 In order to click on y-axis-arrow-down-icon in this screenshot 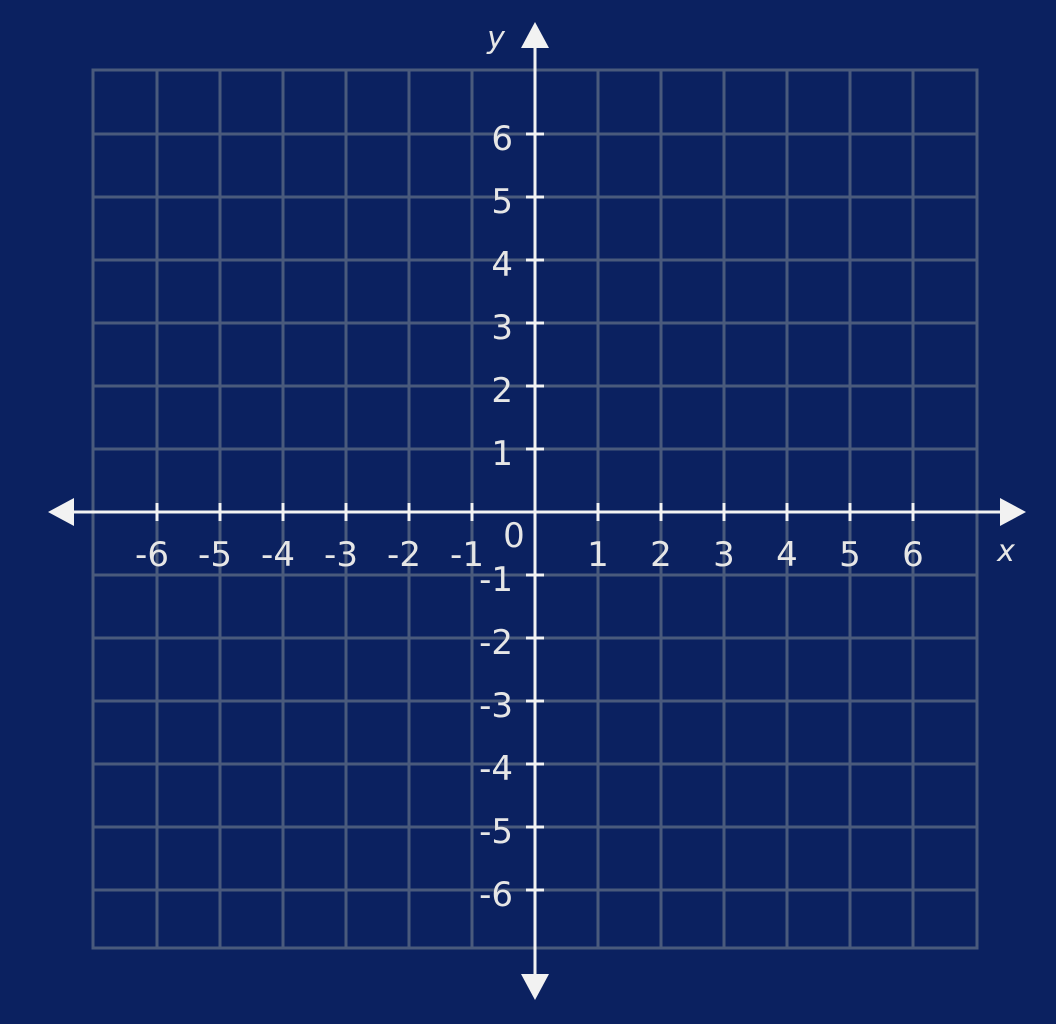, I will do `click(535, 987)`.